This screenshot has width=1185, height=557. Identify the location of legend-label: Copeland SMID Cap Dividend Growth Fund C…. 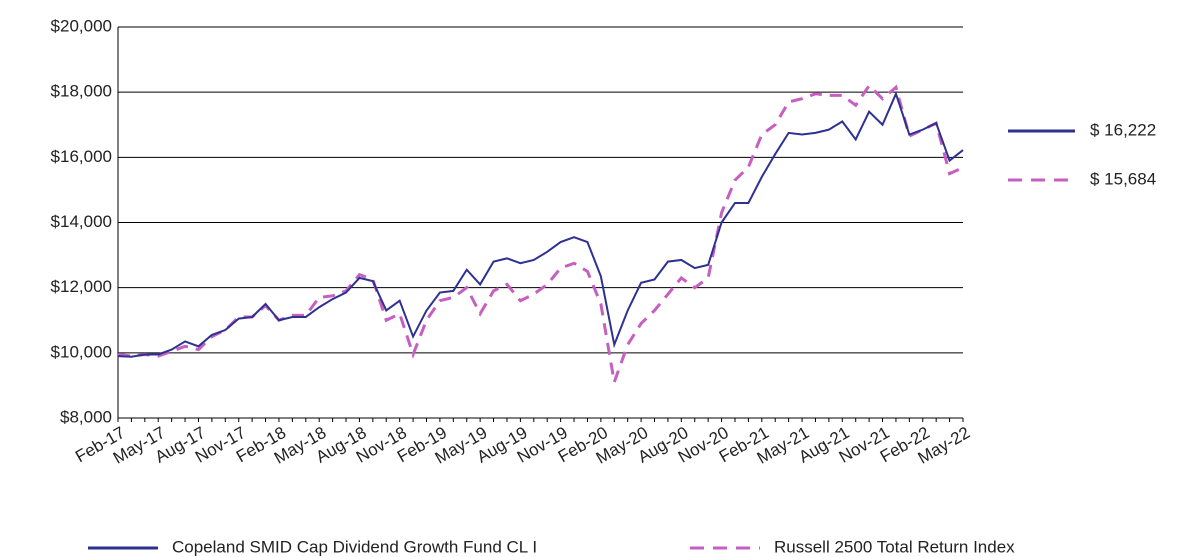
(354, 546).